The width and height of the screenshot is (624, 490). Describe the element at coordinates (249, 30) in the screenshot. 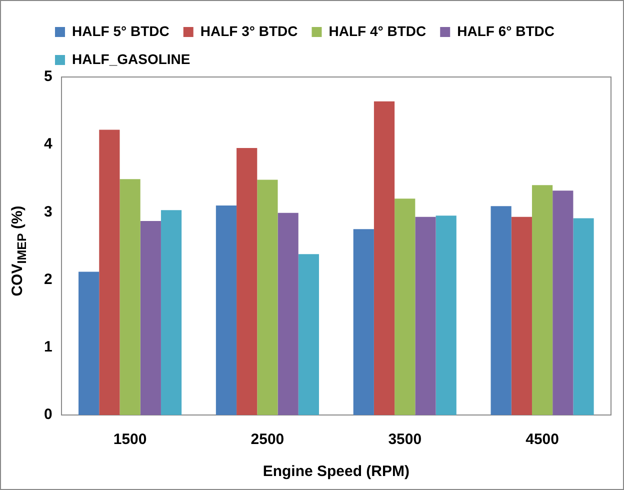

I see `legend-label: HALF 3° BTDC` at that location.